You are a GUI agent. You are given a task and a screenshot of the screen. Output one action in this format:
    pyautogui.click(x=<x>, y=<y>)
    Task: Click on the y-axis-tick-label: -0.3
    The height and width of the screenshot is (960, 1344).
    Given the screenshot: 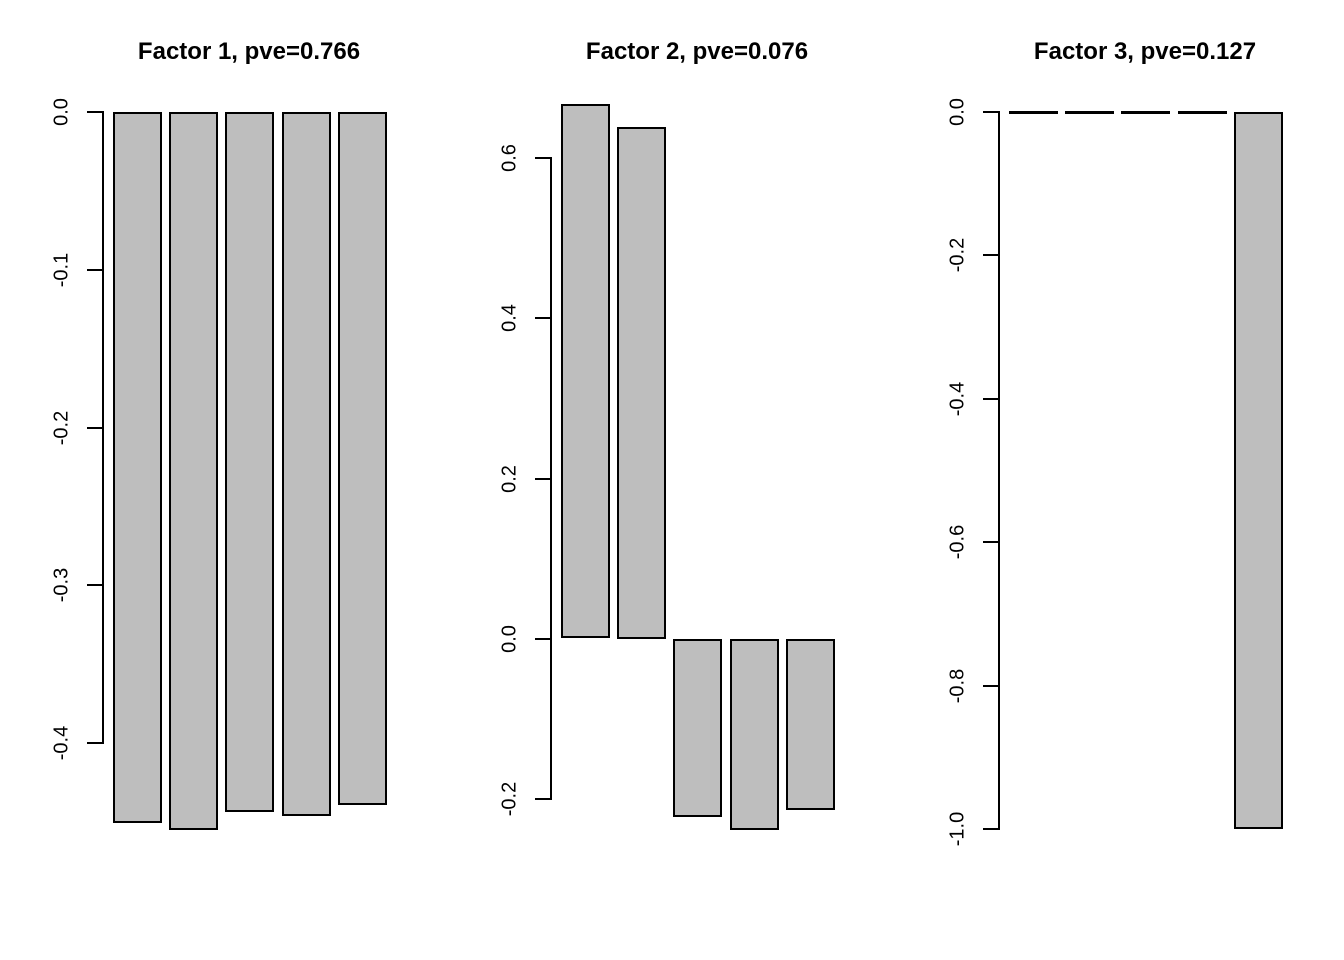 What is the action you would take?
    pyautogui.click(x=61, y=585)
    